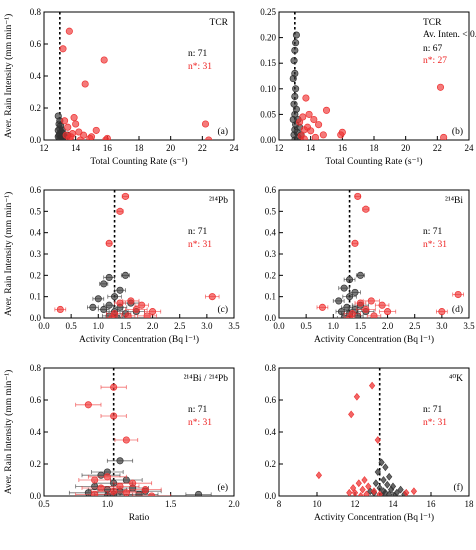  Describe the element at coordinates (8, 254) in the screenshot. I see `y-axis-label: Aver. Rain Intensity (mm min⁻¹)` at that location.